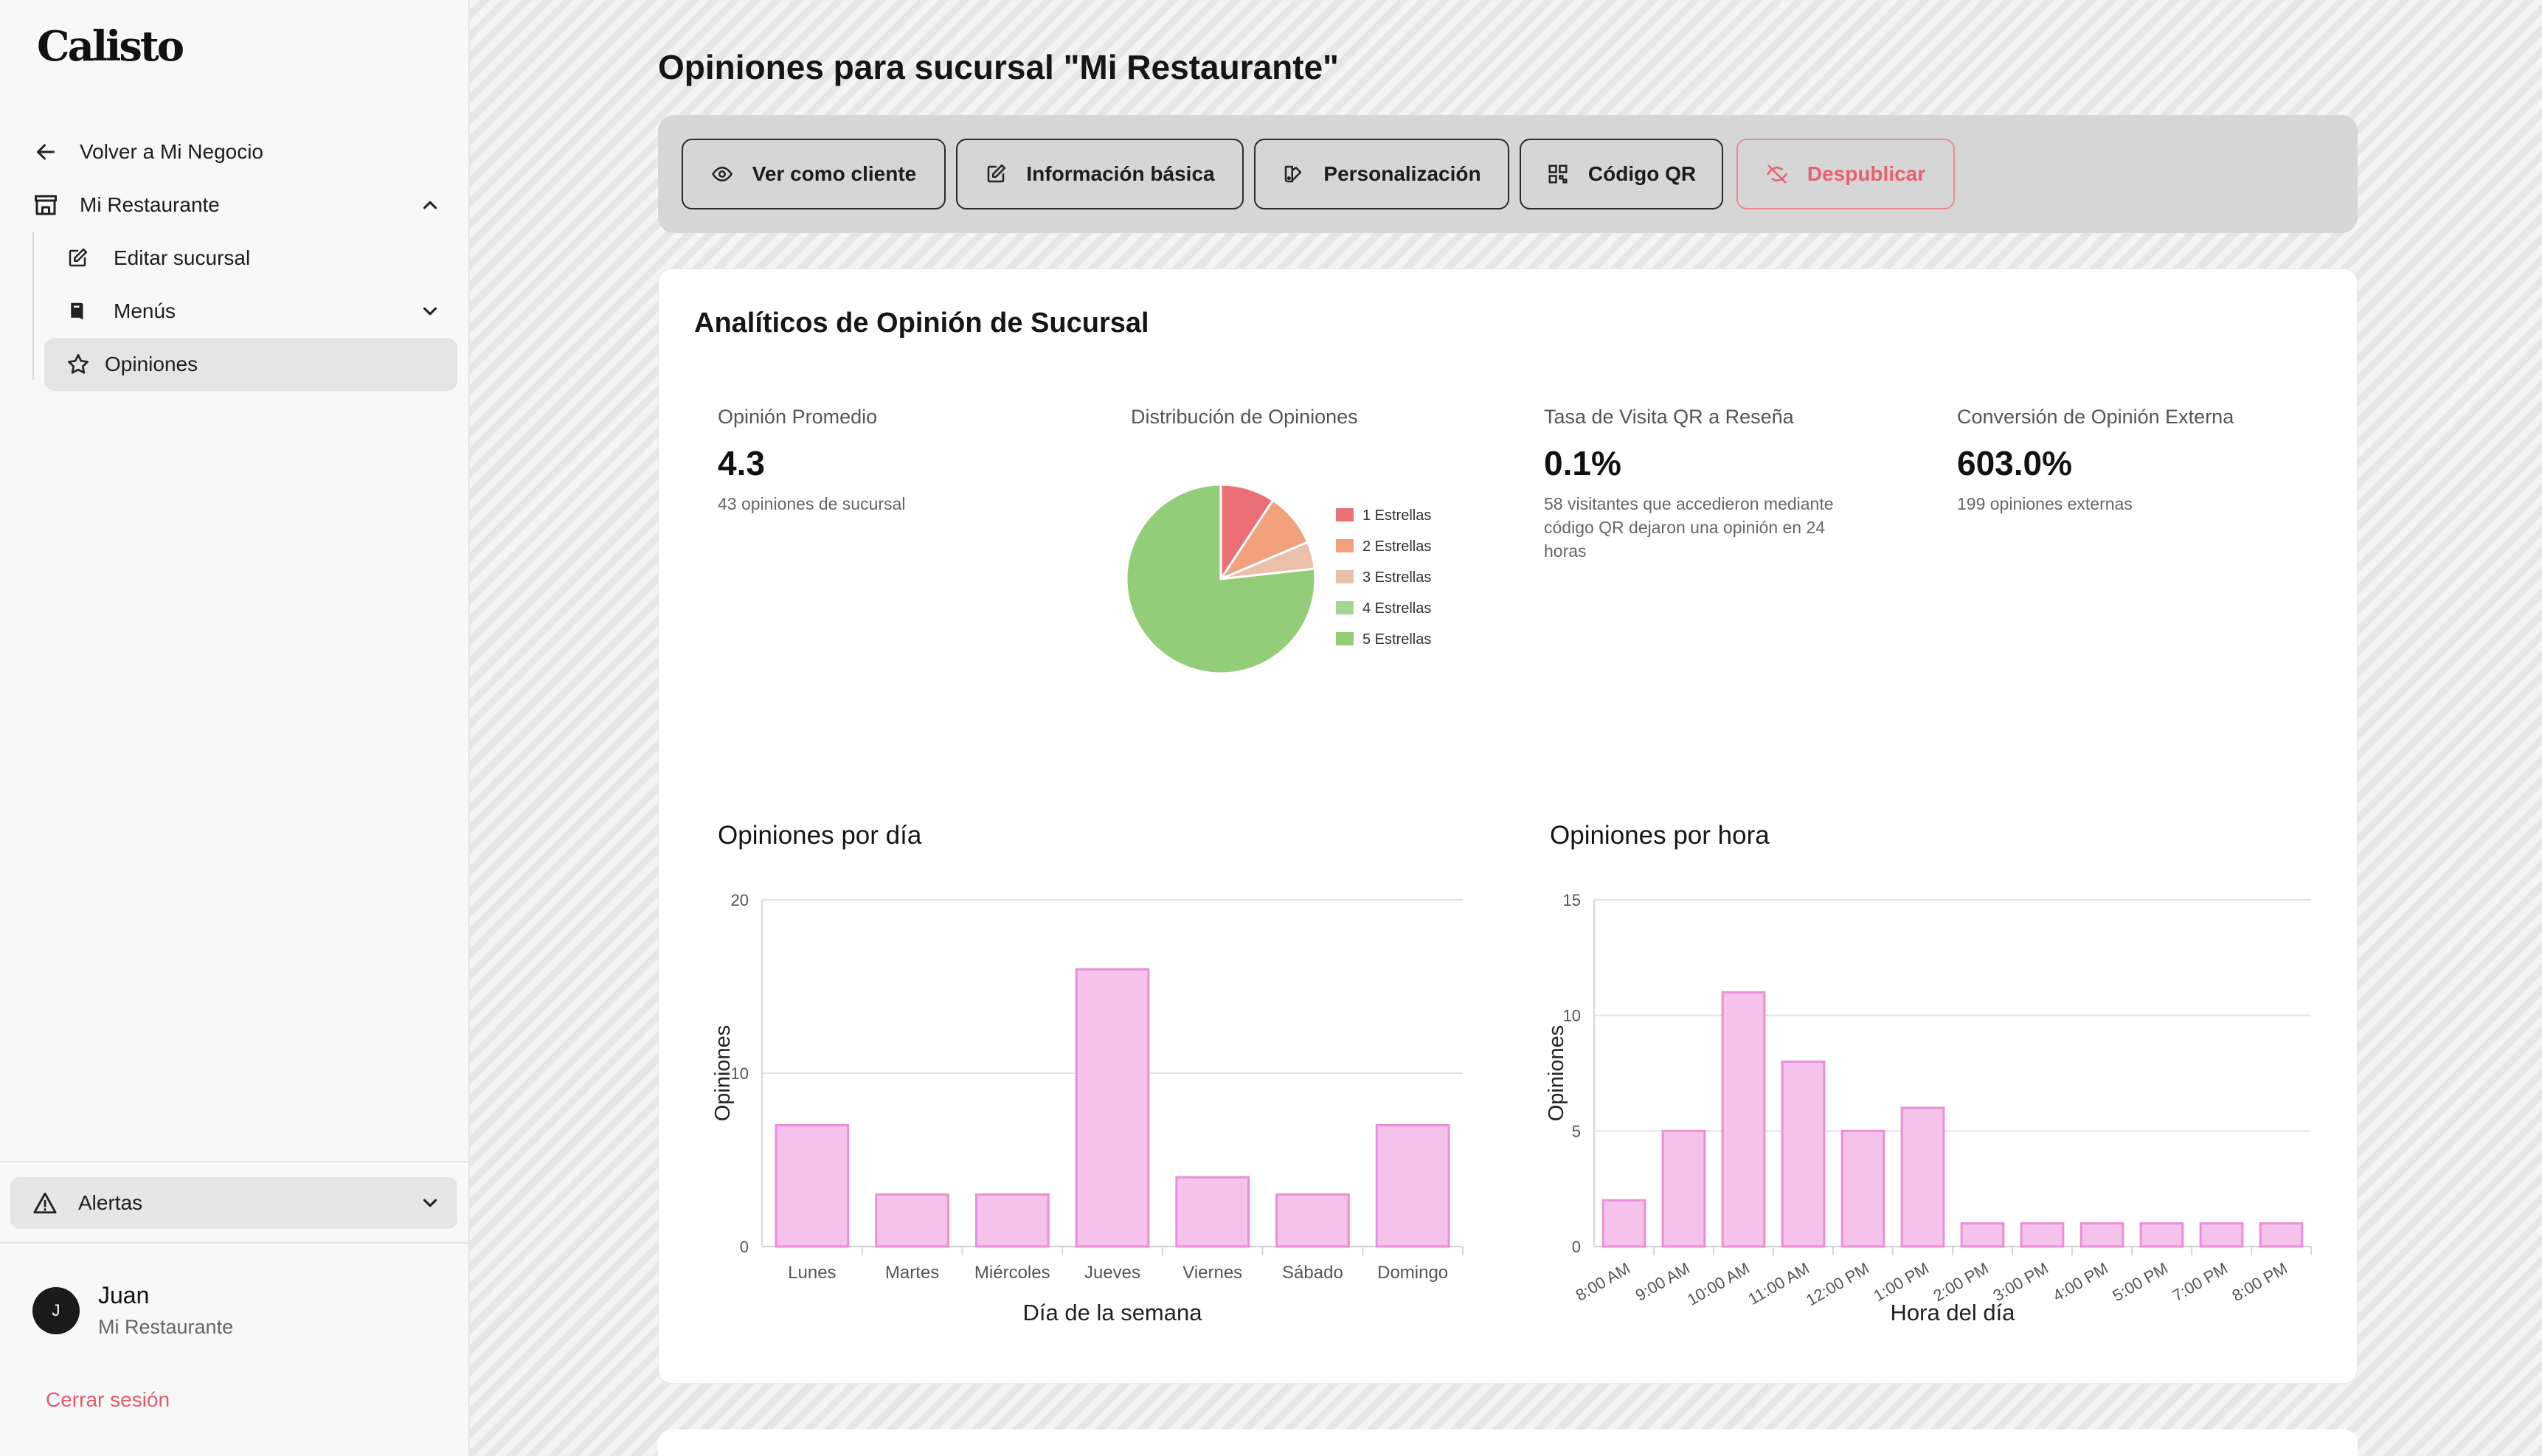 This screenshot has width=2542, height=1456. Describe the element at coordinates (150, 204) in the screenshot. I see `restaurant-label: Mi Restaurante` at that location.